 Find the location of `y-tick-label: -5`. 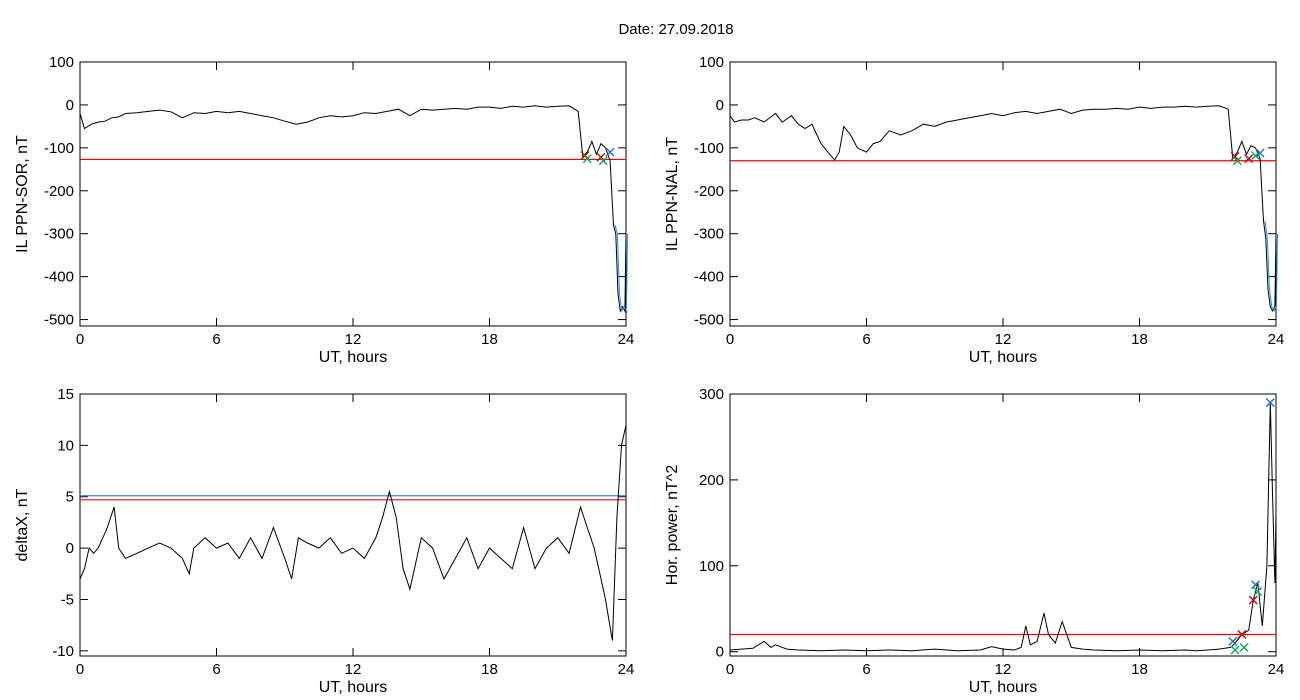

y-tick-label: -5 is located at coordinates (67, 599).